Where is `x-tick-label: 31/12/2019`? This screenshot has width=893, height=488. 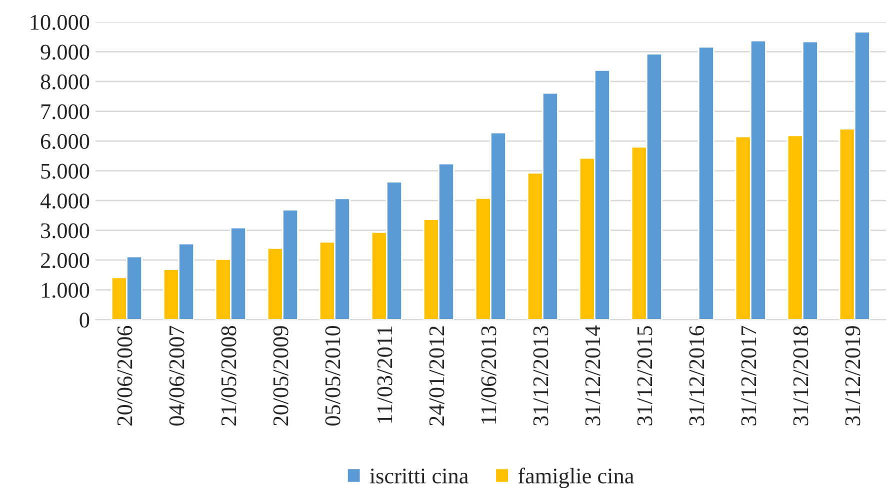
x-tick-label: 31/12/2019 is located at coordinates (852, 376).